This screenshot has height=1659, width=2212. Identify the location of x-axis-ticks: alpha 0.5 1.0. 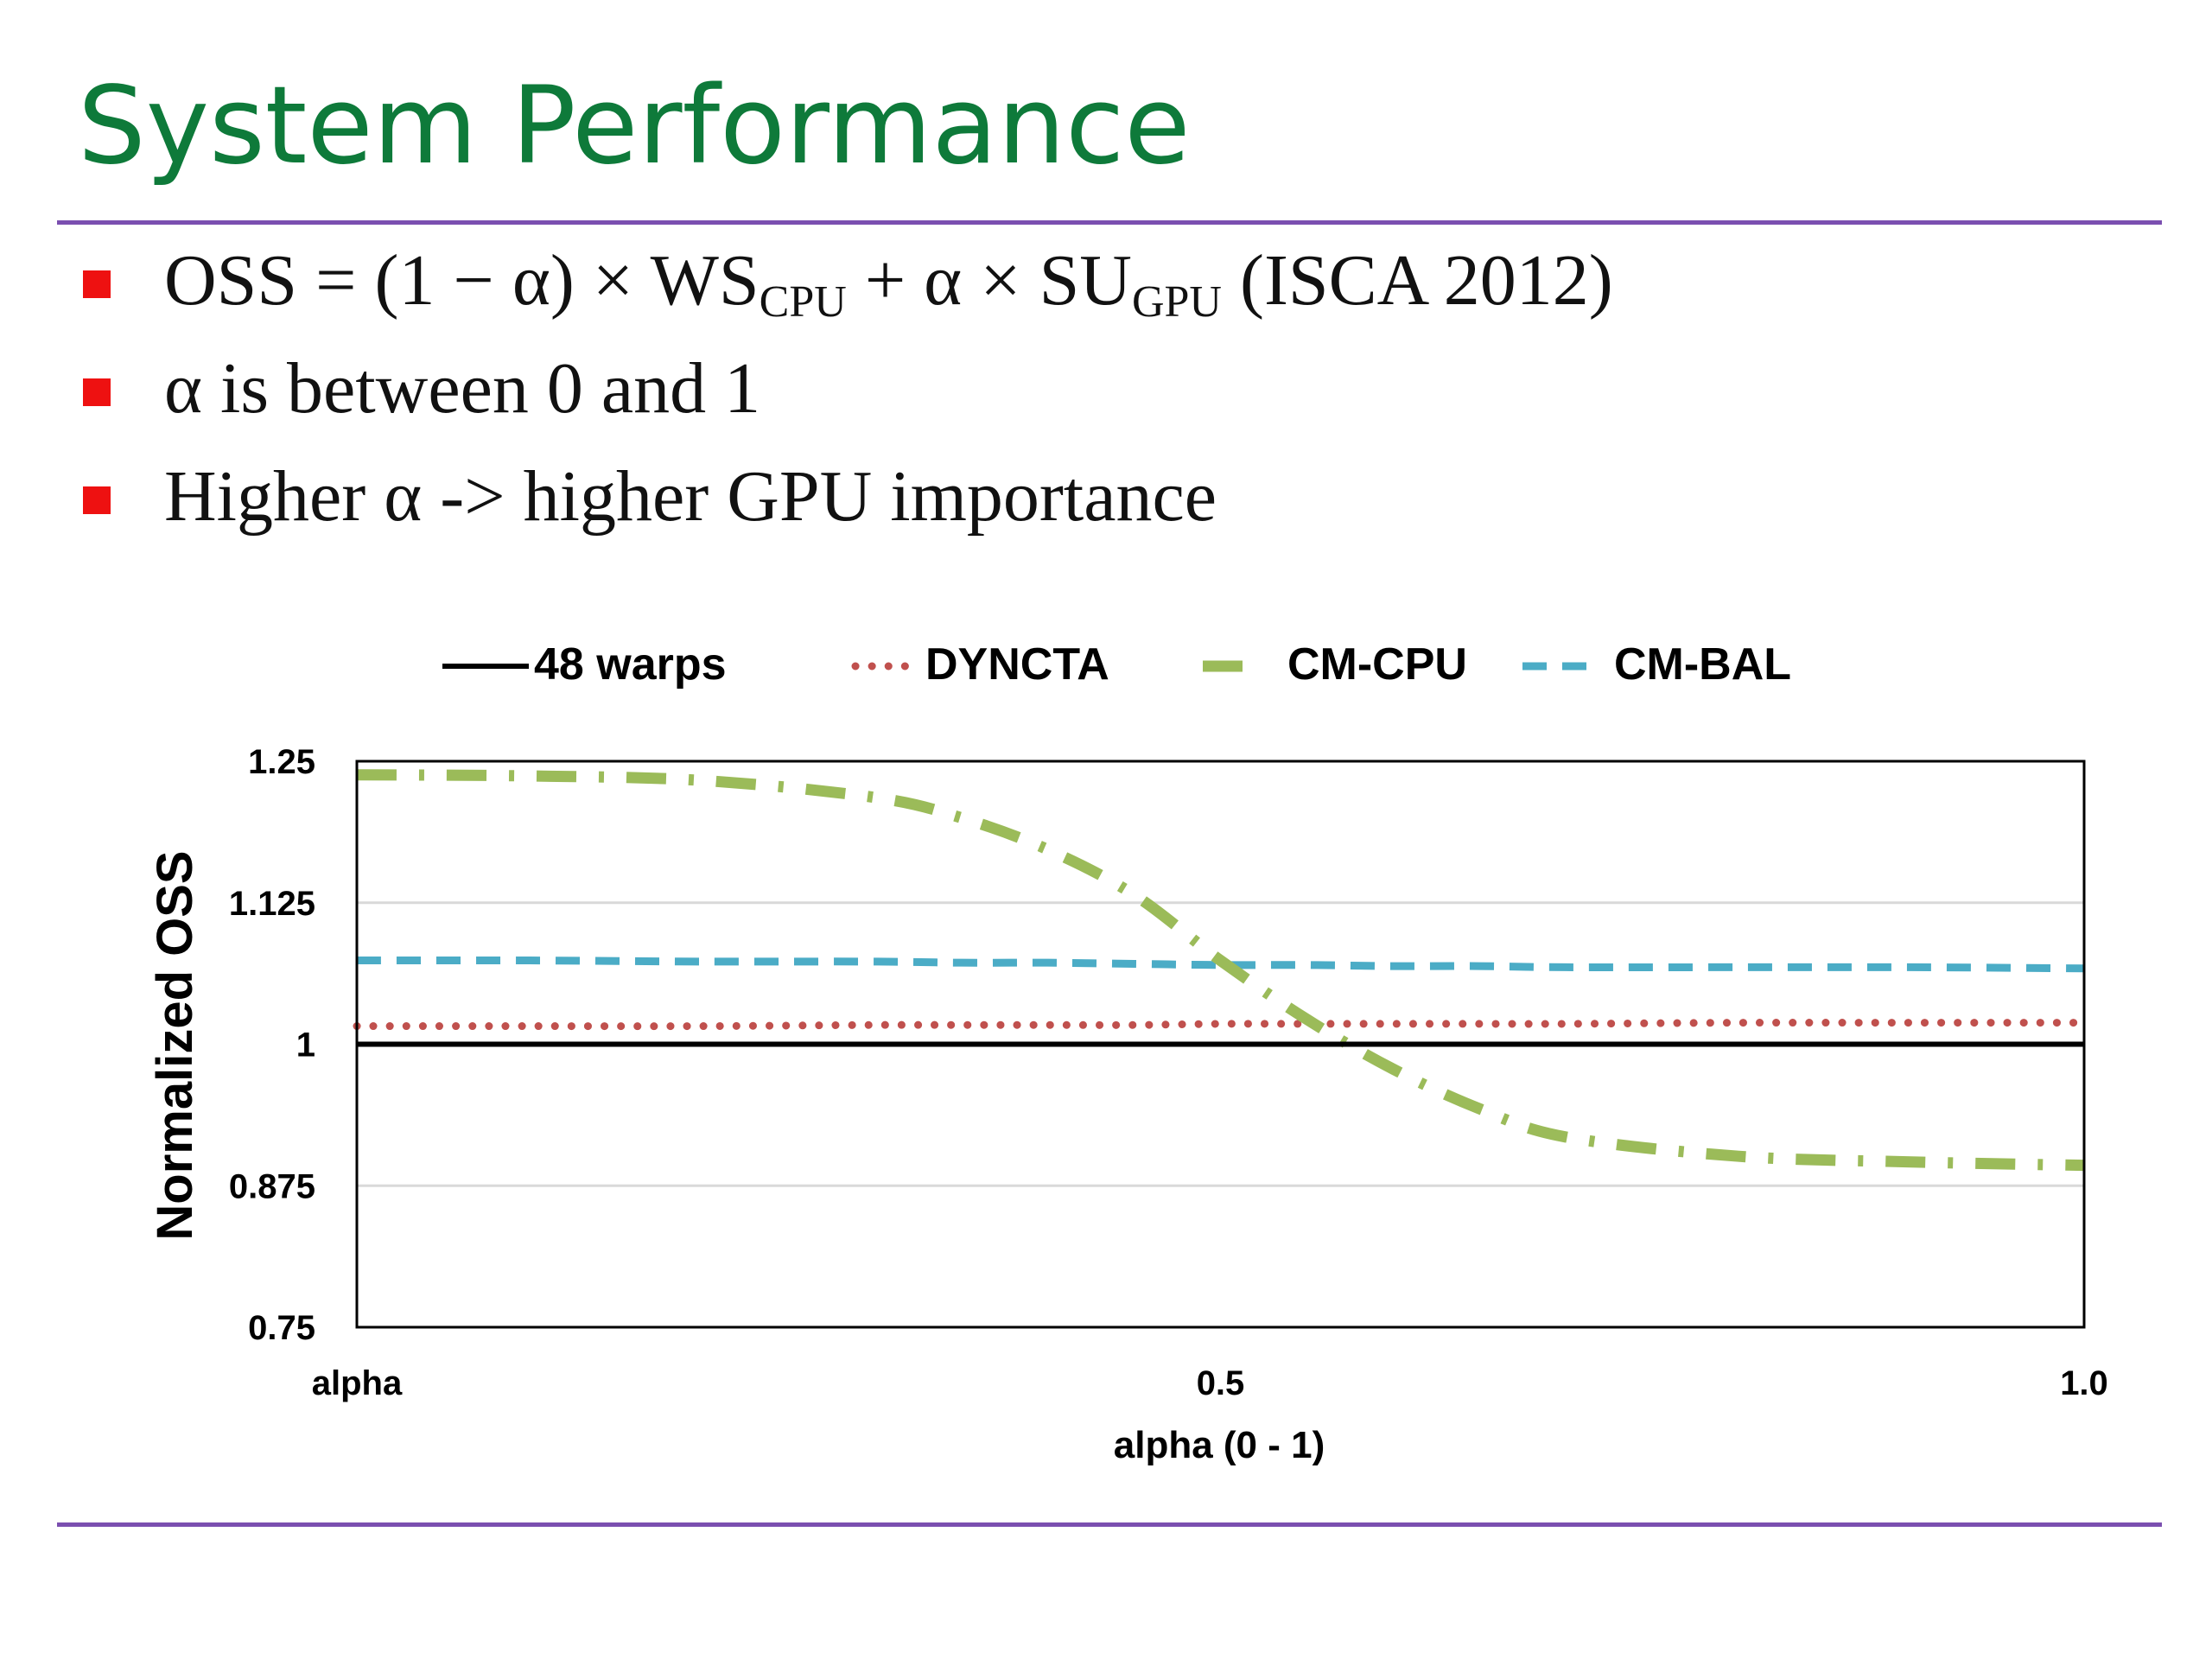
(1210, 1383).